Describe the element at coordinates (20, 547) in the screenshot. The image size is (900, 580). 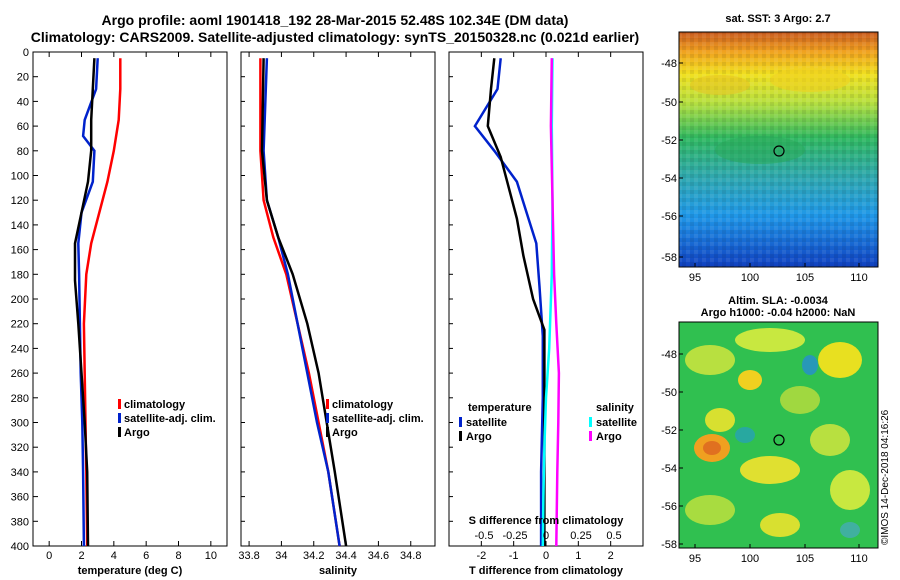
I see `y-tick-label: 400` at that location.